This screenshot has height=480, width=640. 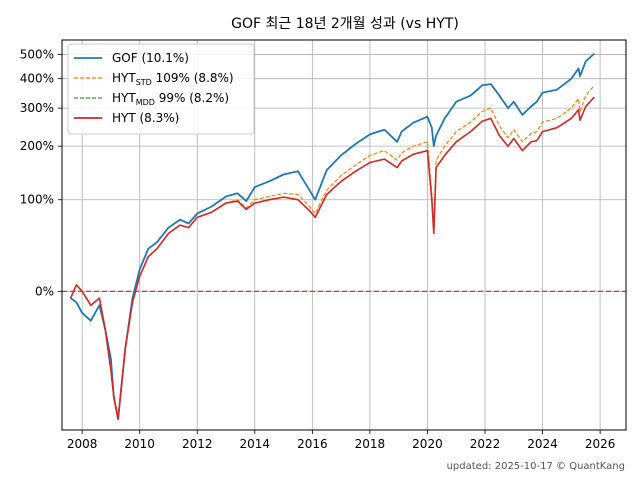 I want to click on x-tick-label: 2014, so click(x=255, y=444).